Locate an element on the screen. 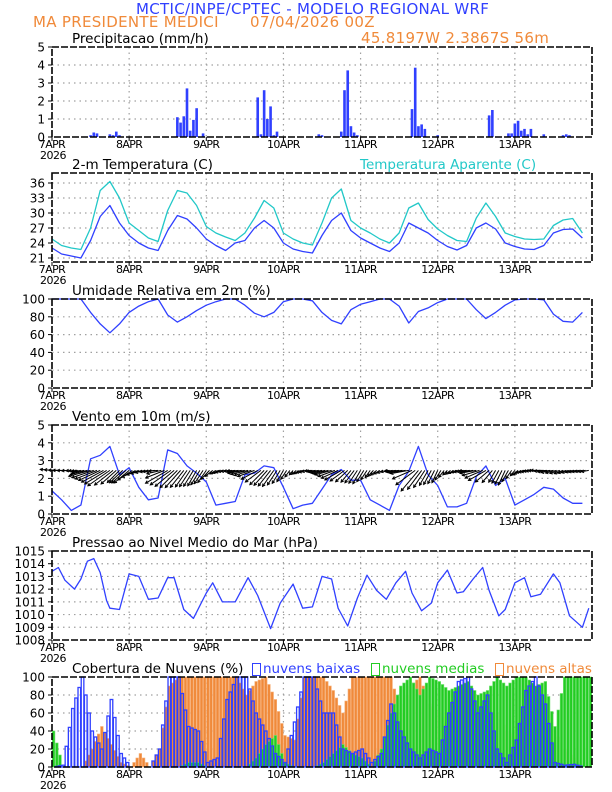 Image resolution: width=612 pixels, height=792 pixels. panel-frame is located at coordinates (322, 722).